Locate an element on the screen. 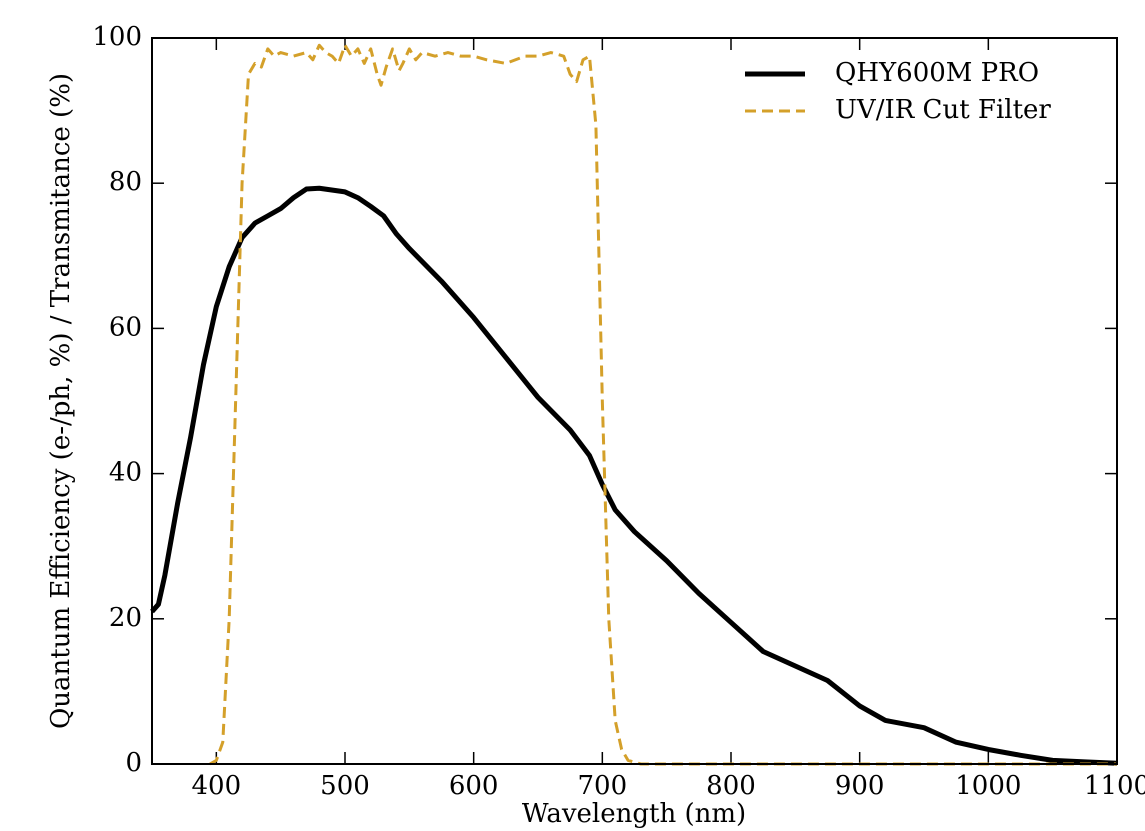 This screenshot has width=1145, height=831. legend-label: UV/IR Cut Filter is located at coordinates (943, 110).